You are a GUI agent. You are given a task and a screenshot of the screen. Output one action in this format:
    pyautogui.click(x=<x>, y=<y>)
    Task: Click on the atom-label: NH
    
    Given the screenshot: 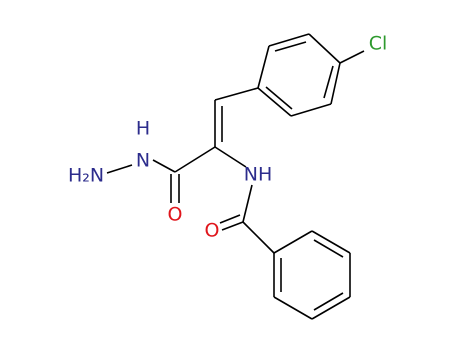 What is the action you would take?
    pyautogui.click(x=258, y=175)
    